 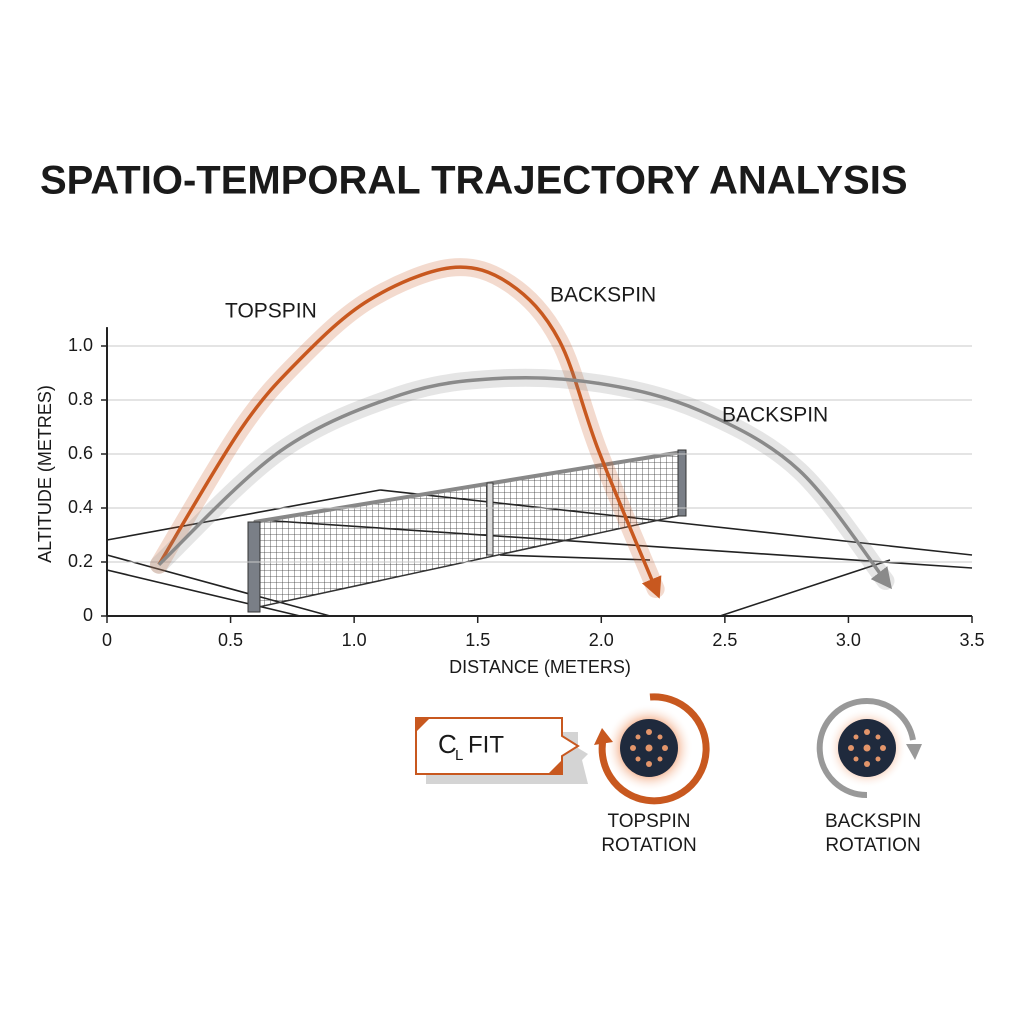 What do you see at coordinates (603, 295) in the screenshot?
I see `annotation: BACKSPIN` at bounding box center [603, 295].